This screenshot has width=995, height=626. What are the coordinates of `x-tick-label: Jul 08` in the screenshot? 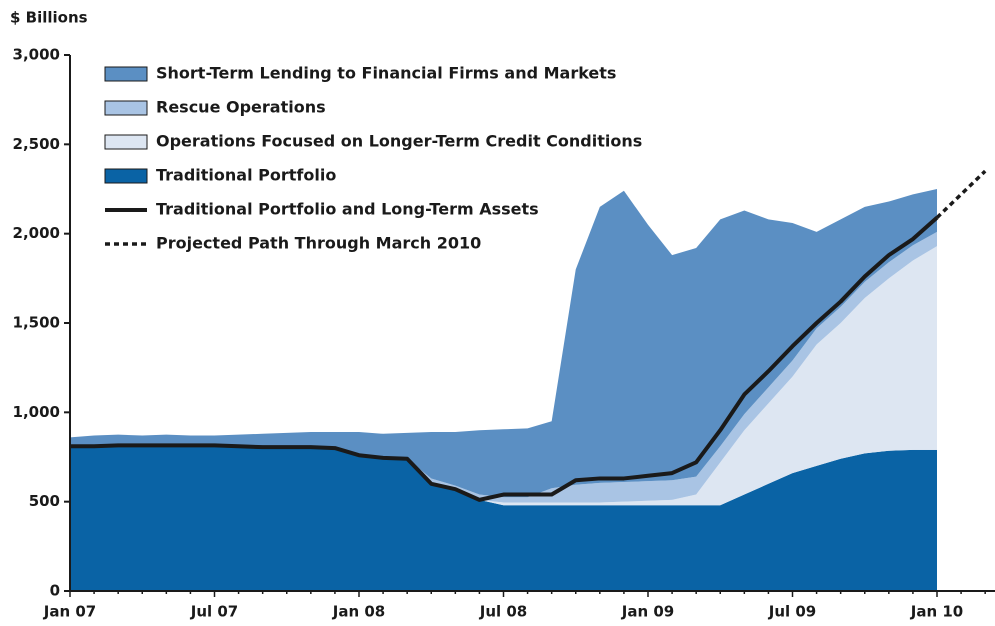 It's located at (503, 612).